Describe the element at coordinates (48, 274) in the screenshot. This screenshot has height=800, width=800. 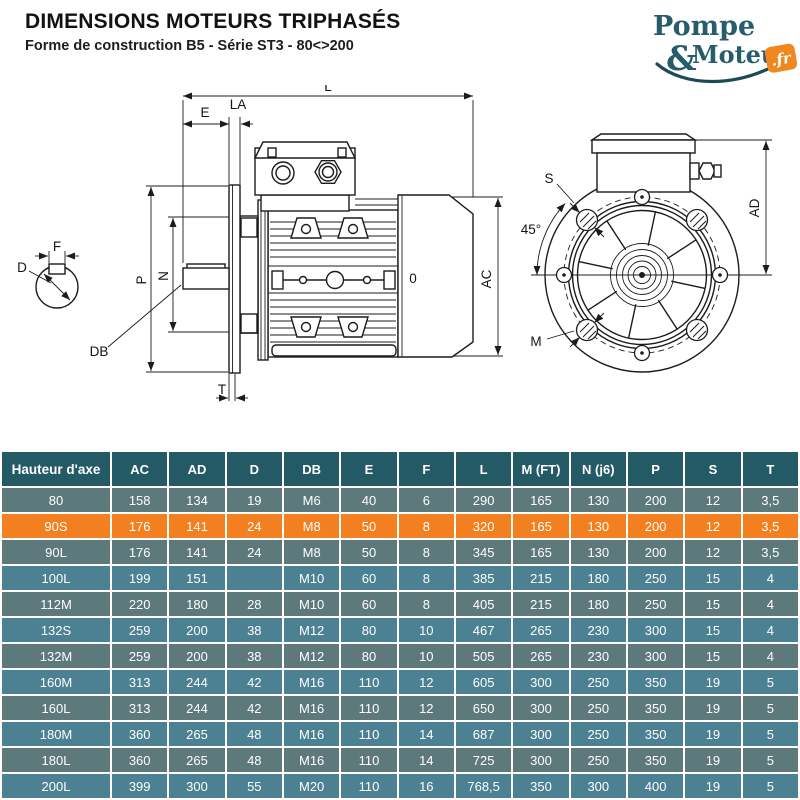
I see `shaft-section-inset: F D` at that location.